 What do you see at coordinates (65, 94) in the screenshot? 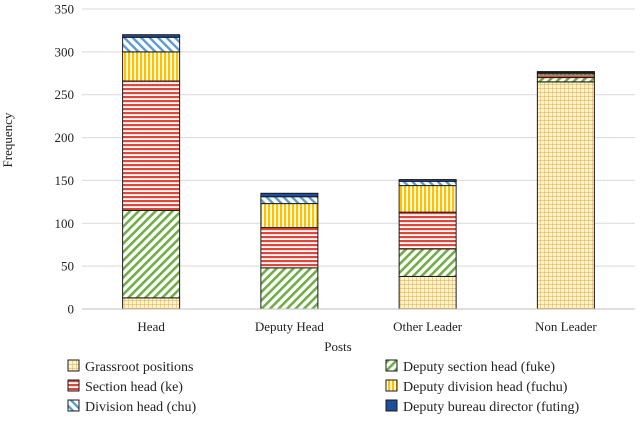
I see `y-tick-label: 250` at bounding box center [65, 94].